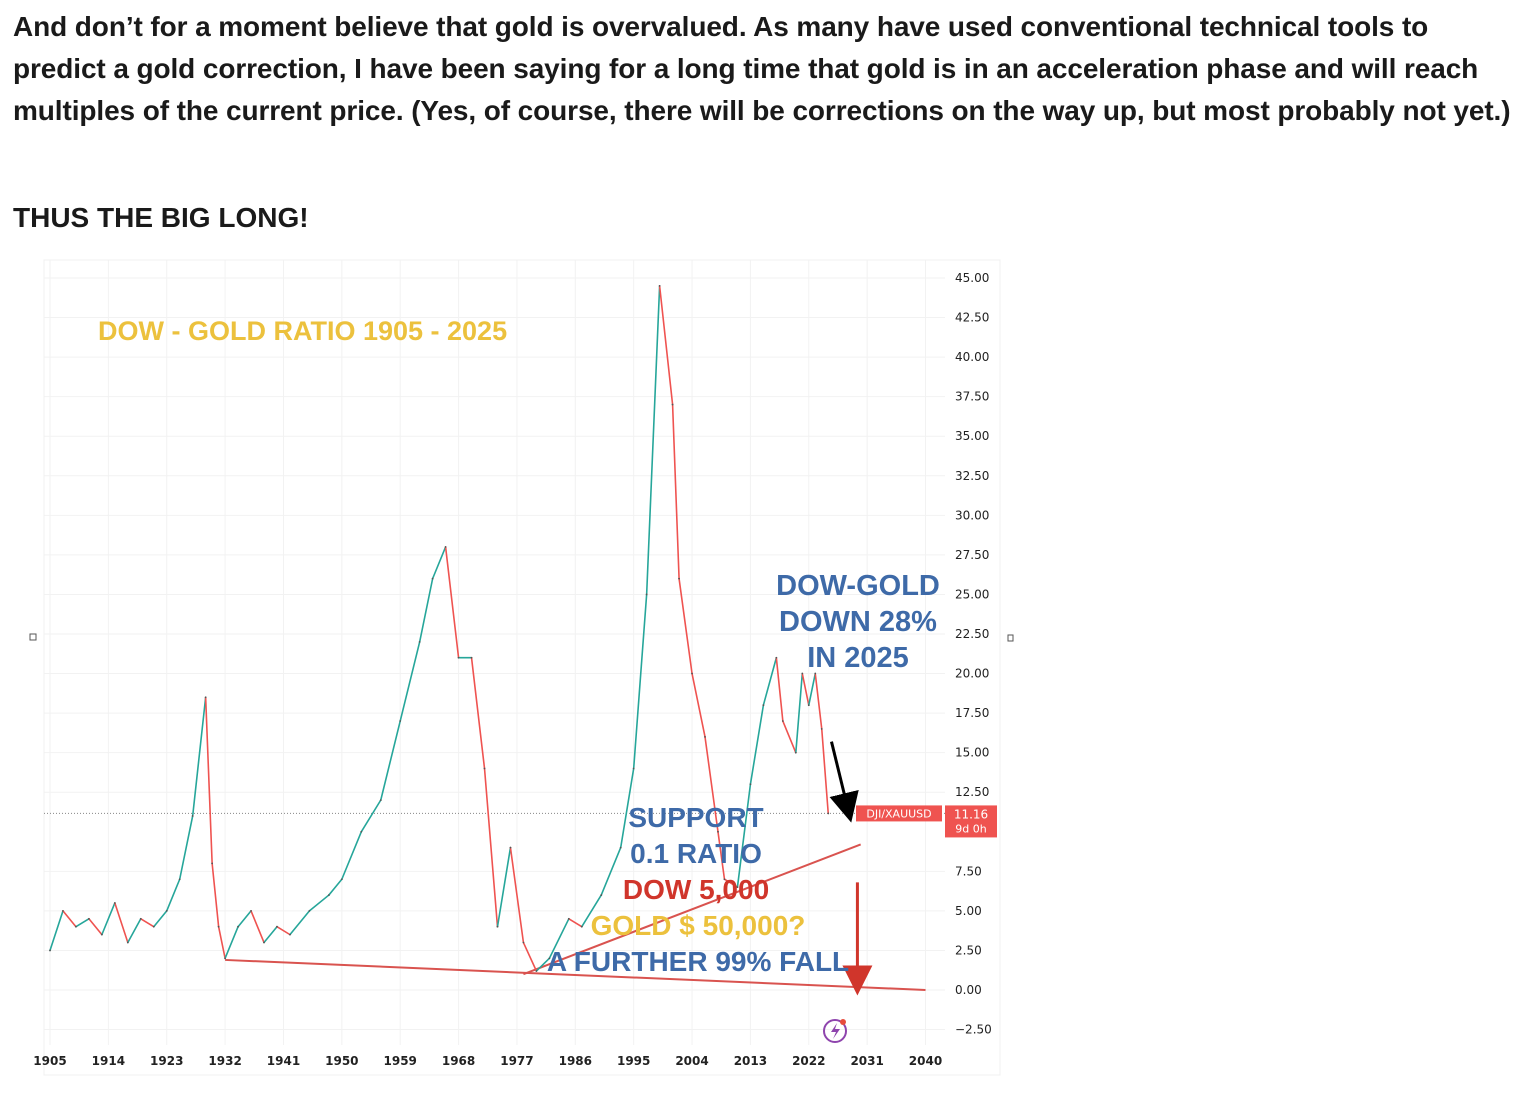  What do you see at coordinates (695, 817) in the screenshot?
I see `annotation-text: SUPPORT` at bounding box center [695, 817].